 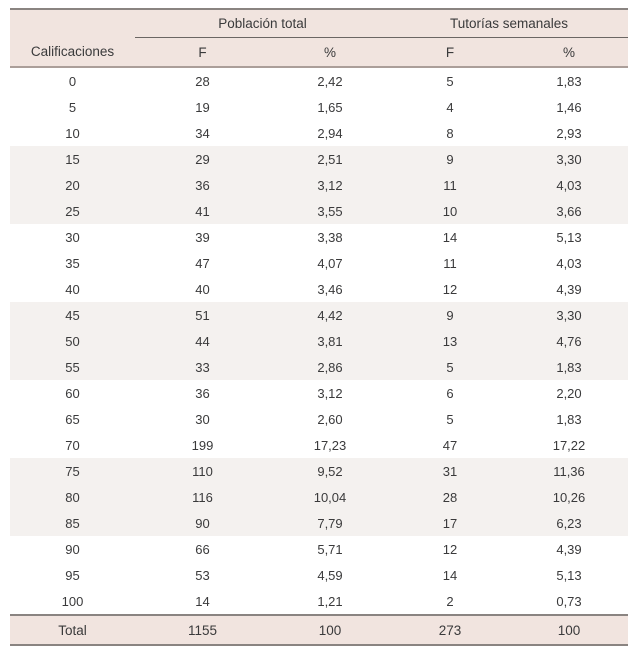 I want to click on table-row: 20 36 3,12 11 4,03, so click(x=319, y=185).